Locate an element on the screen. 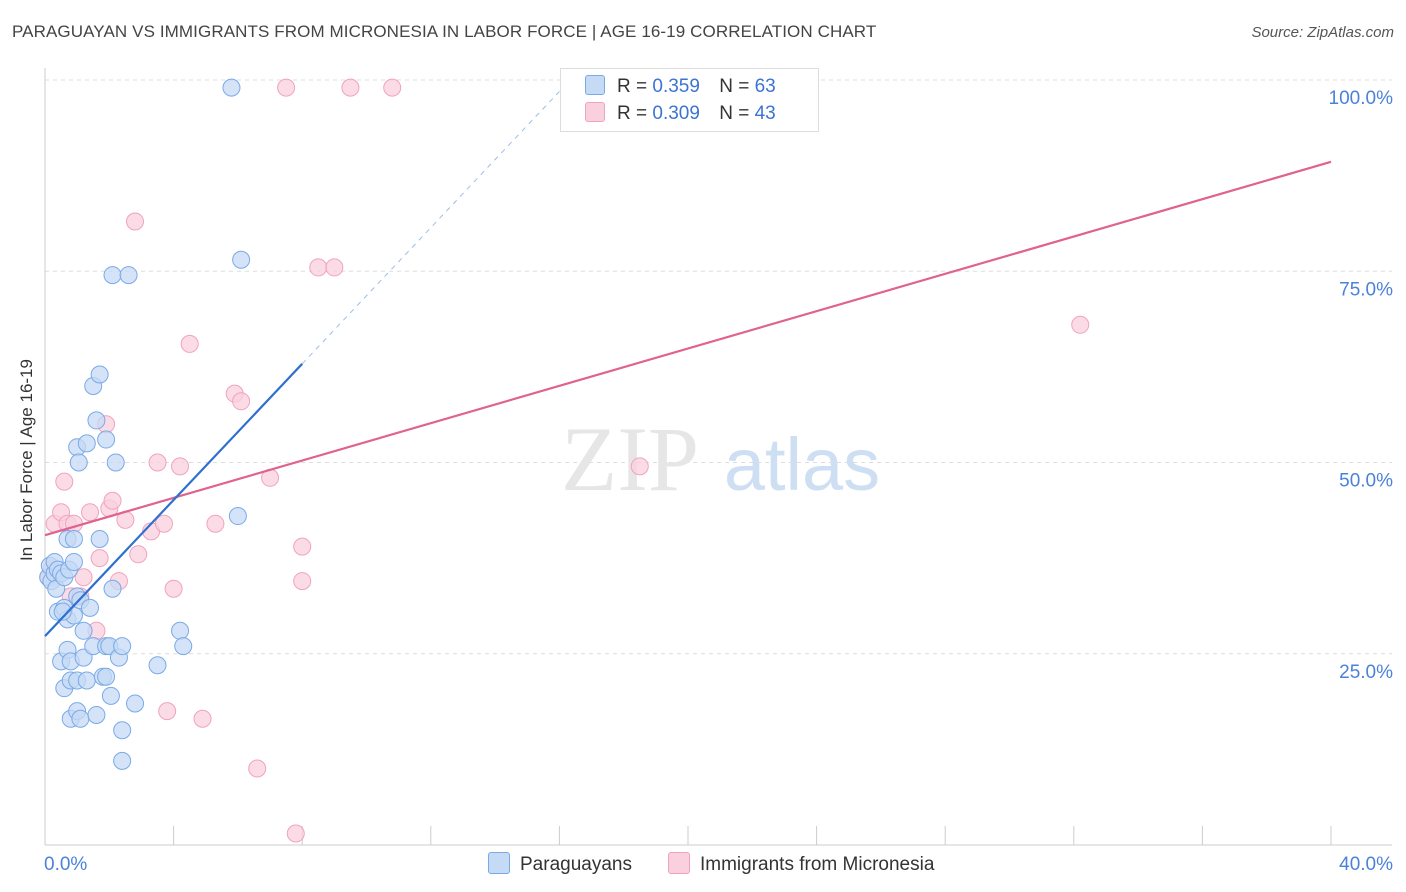  watermark-atlas: atlas is located at coordinates (802, 464).